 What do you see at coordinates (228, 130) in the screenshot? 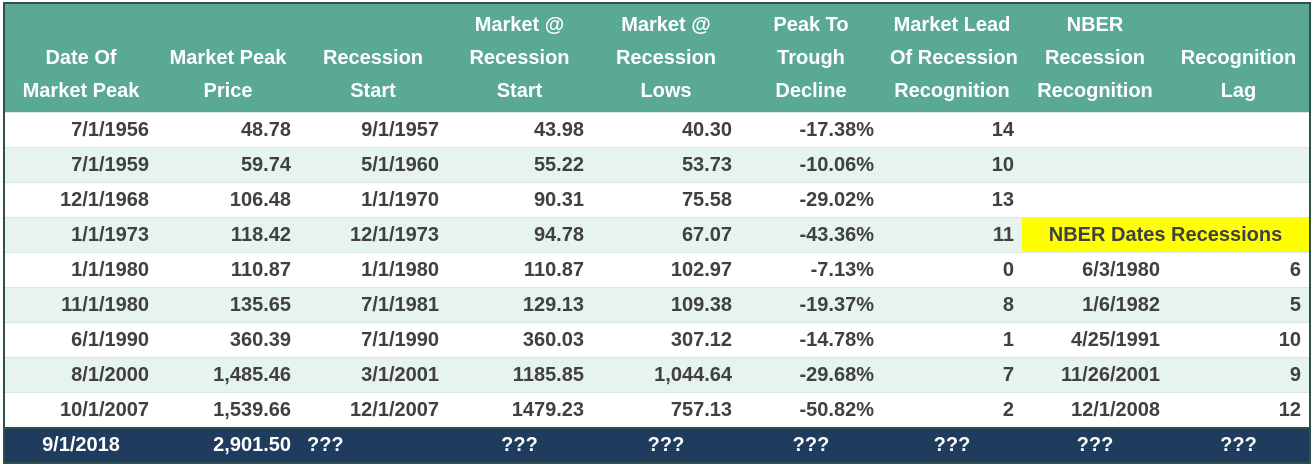
I see `cell: 48.78` at bounding box center [228, 130].